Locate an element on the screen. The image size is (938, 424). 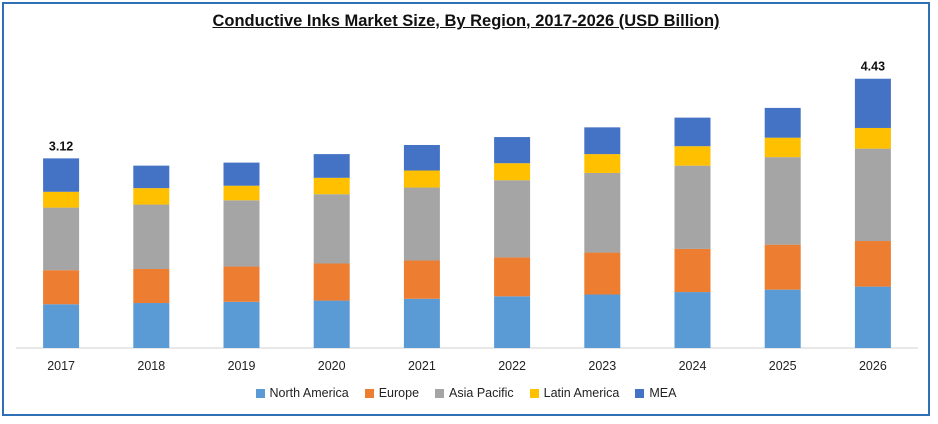
bar-segment-asia-pacific-2024 is located at coordinates (692, 207).